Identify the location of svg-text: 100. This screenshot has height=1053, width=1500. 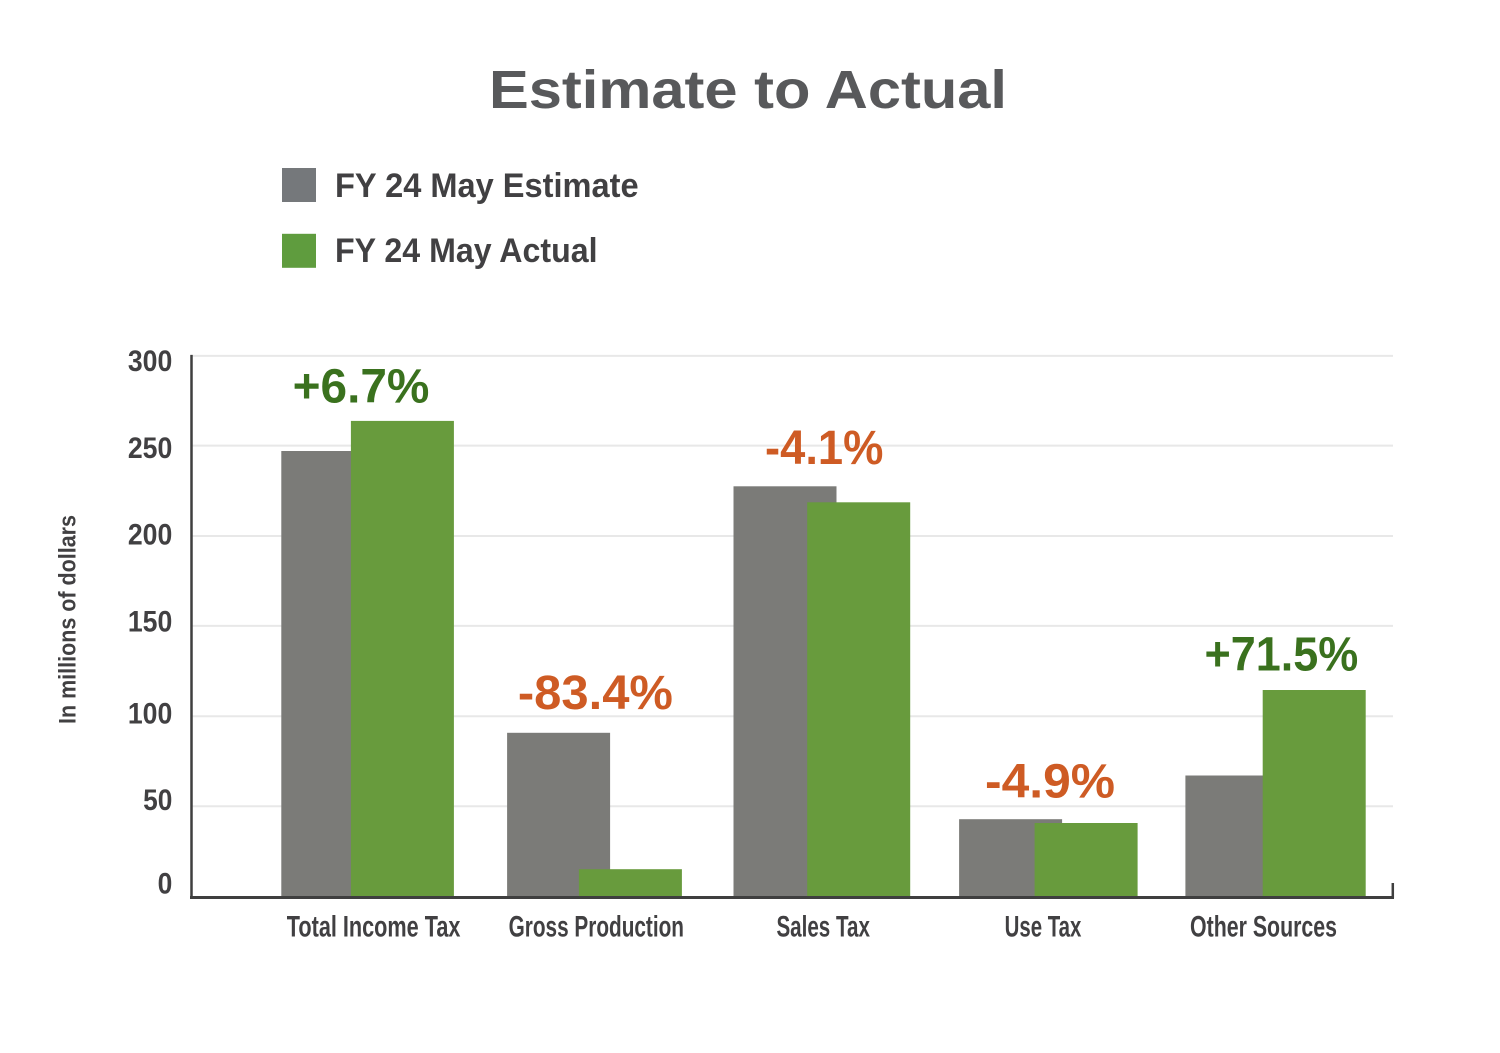
(150, 713).